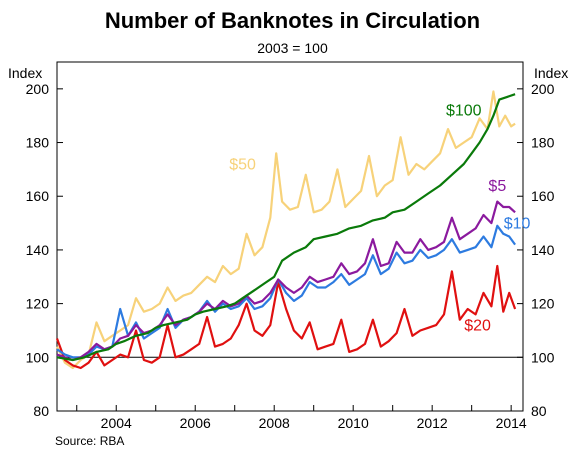 This screenshot has width=585, height=467. I want to click on x-tick-label: 2004, so click(116, 423).